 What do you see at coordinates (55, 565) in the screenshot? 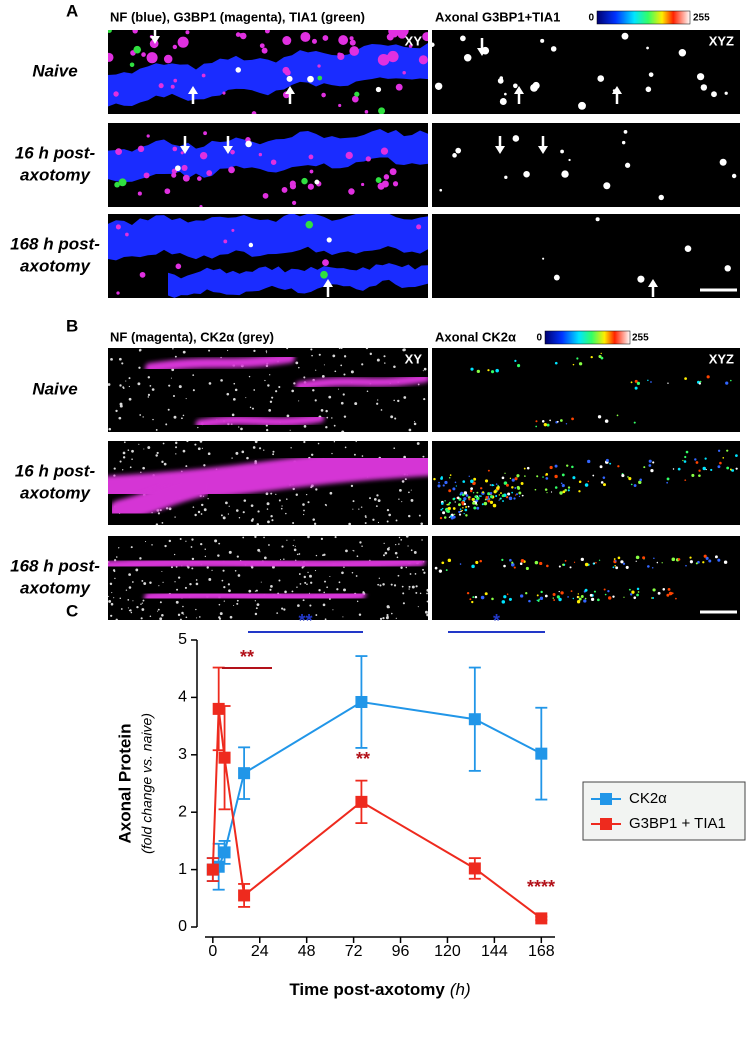
I see `row-label: 168 h post-` at bounding box center [55, 565].